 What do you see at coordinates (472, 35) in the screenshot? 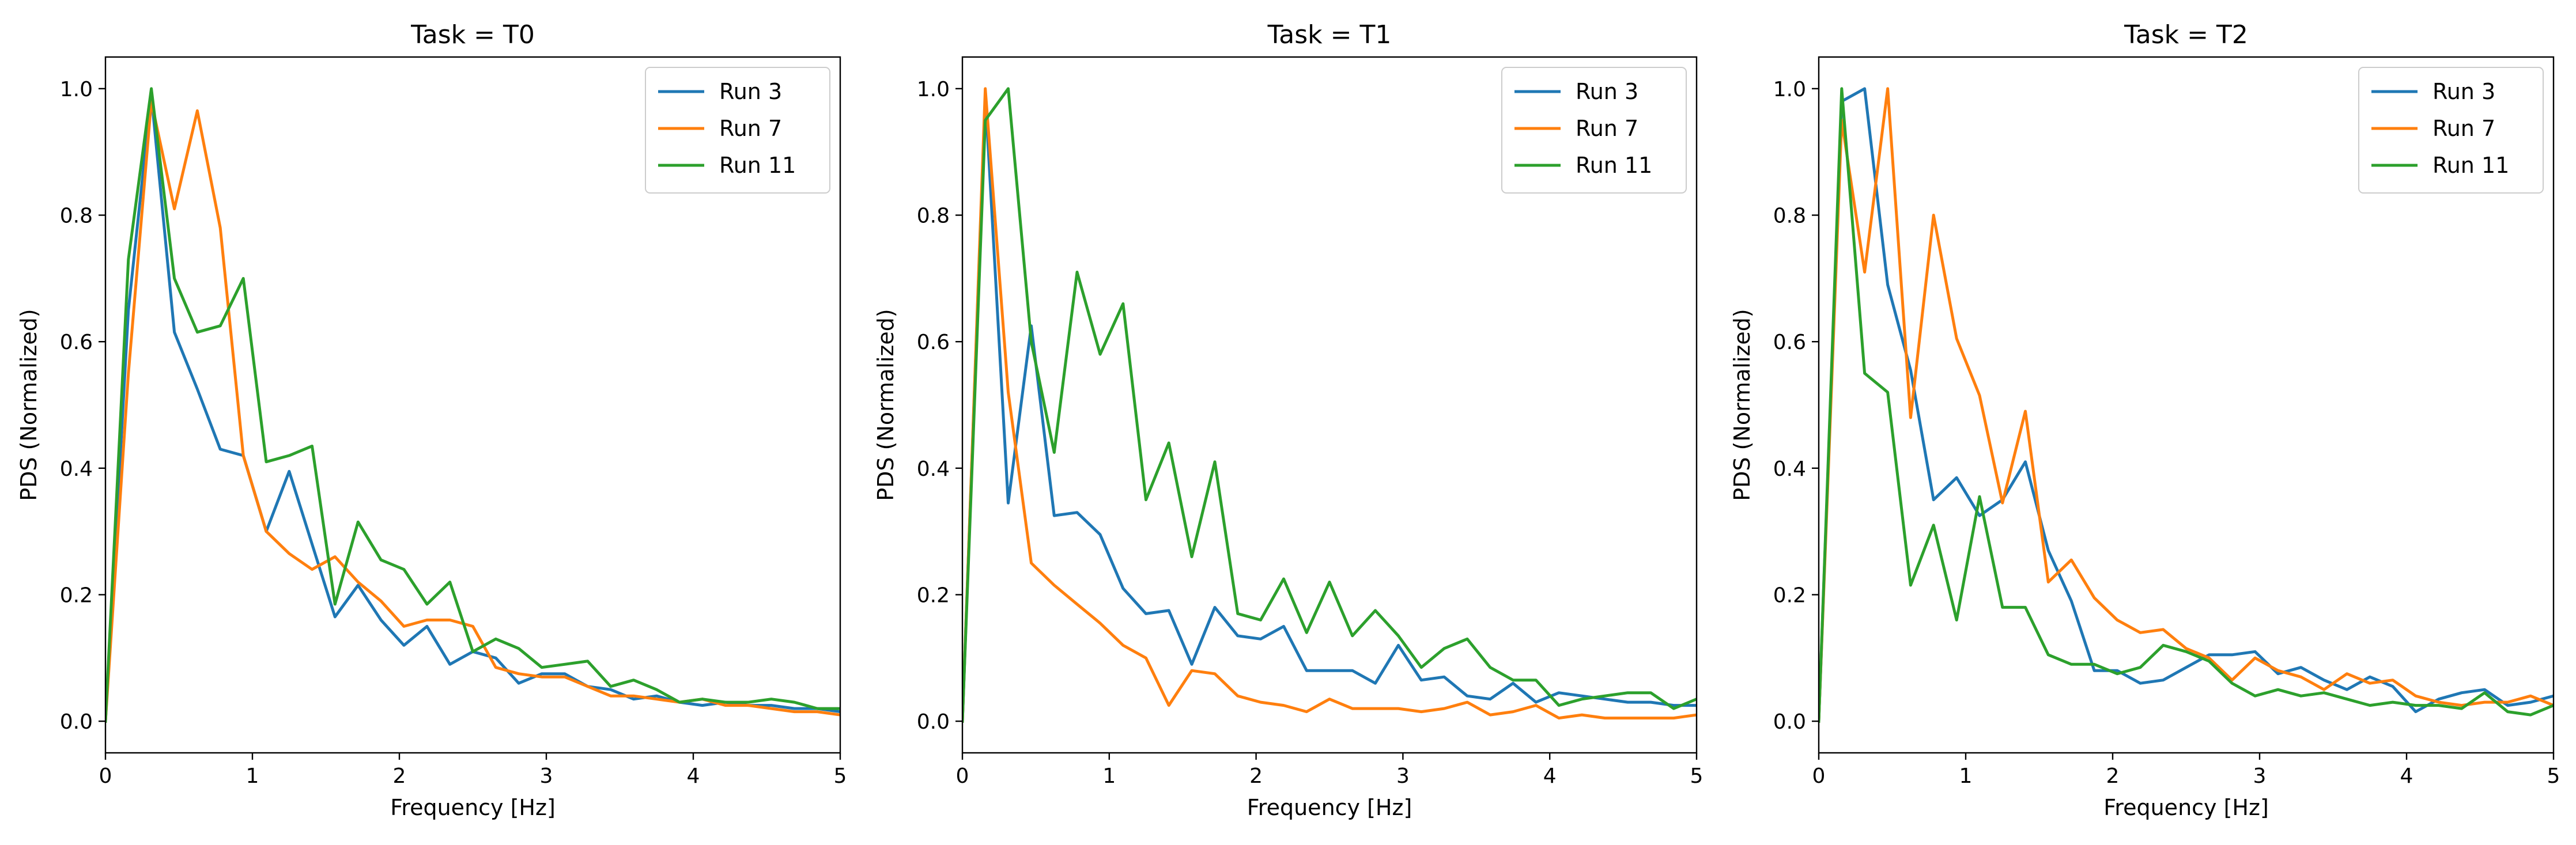
I see `panel-title: Task = T0` at bounding box center [472, 35].